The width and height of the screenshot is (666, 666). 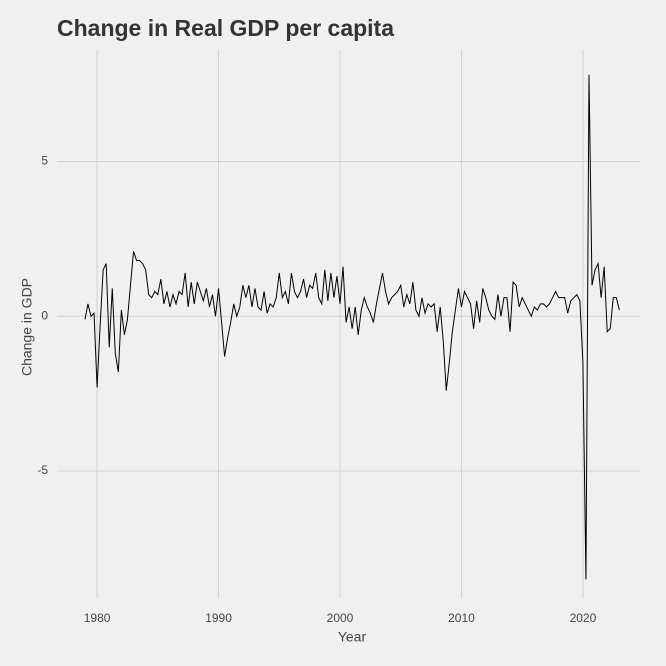 What do you see at coordinates (340, 618) in the screenshot?
I see `x-tick-label: 2000` at bounding box center [340, 618].